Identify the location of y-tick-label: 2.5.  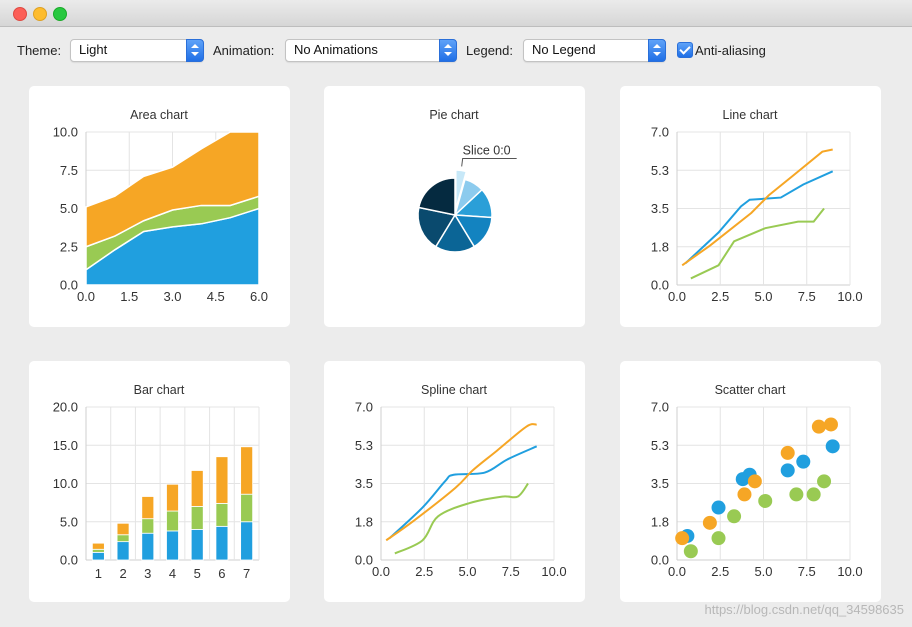
(69, 246).